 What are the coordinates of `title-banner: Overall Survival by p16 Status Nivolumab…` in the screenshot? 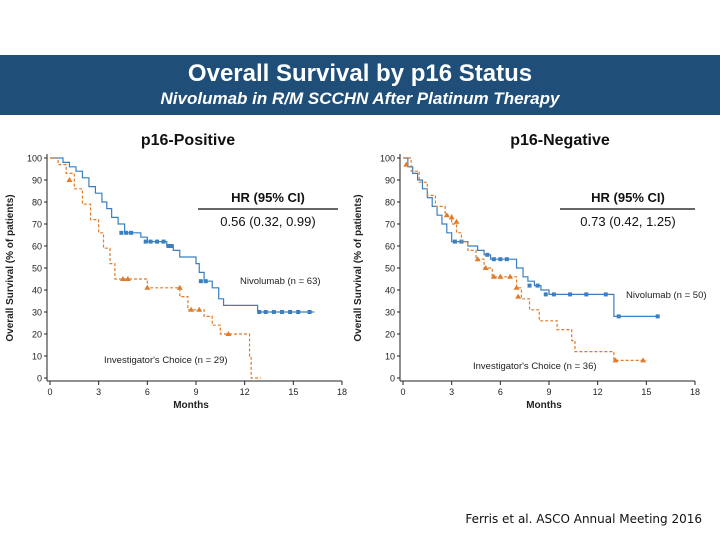 It's located at (360, 85).